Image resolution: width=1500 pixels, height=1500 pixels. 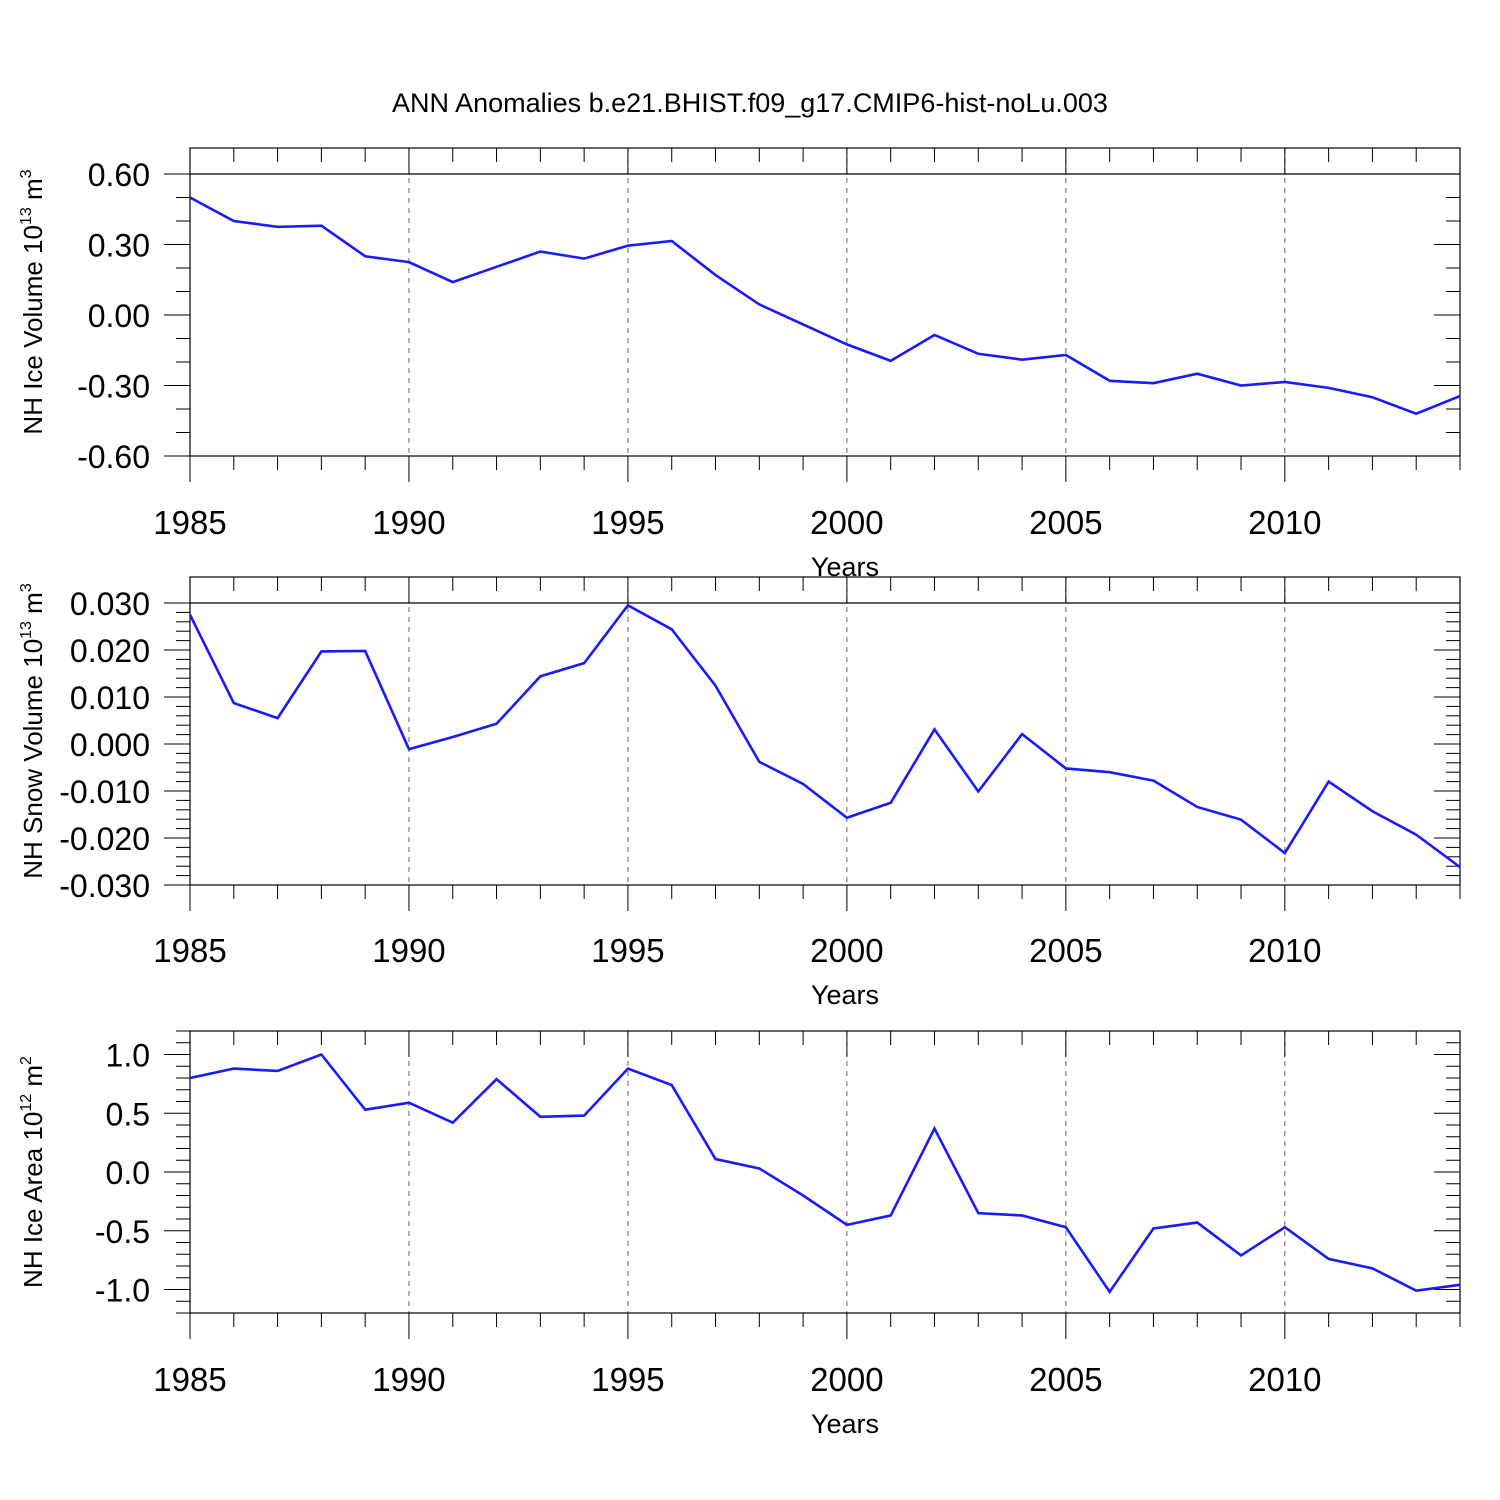 I want to click on y-tick-label: 0.00, so click(x=119, y=316).